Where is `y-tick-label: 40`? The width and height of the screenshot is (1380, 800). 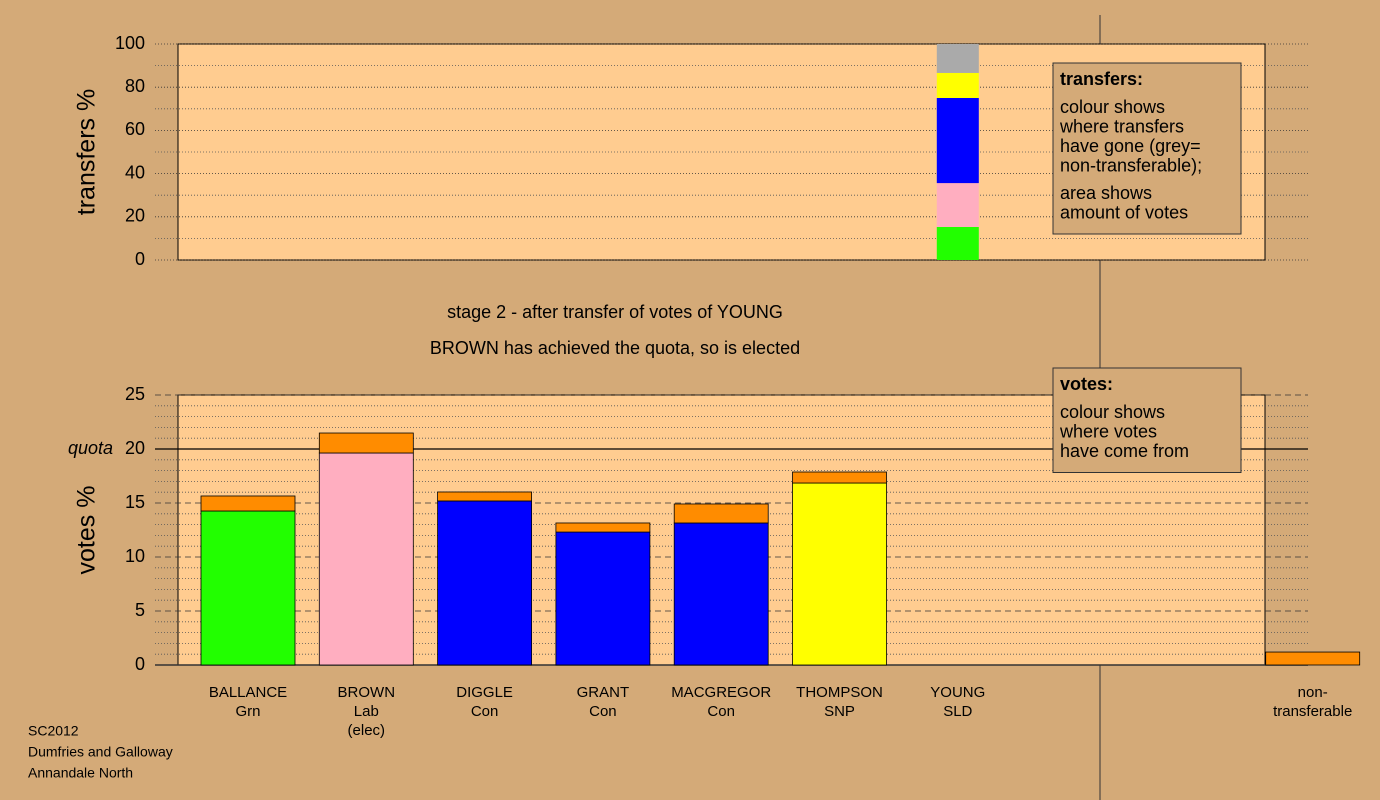 y-tick-label: 40 is located at coordinates (135, 172).